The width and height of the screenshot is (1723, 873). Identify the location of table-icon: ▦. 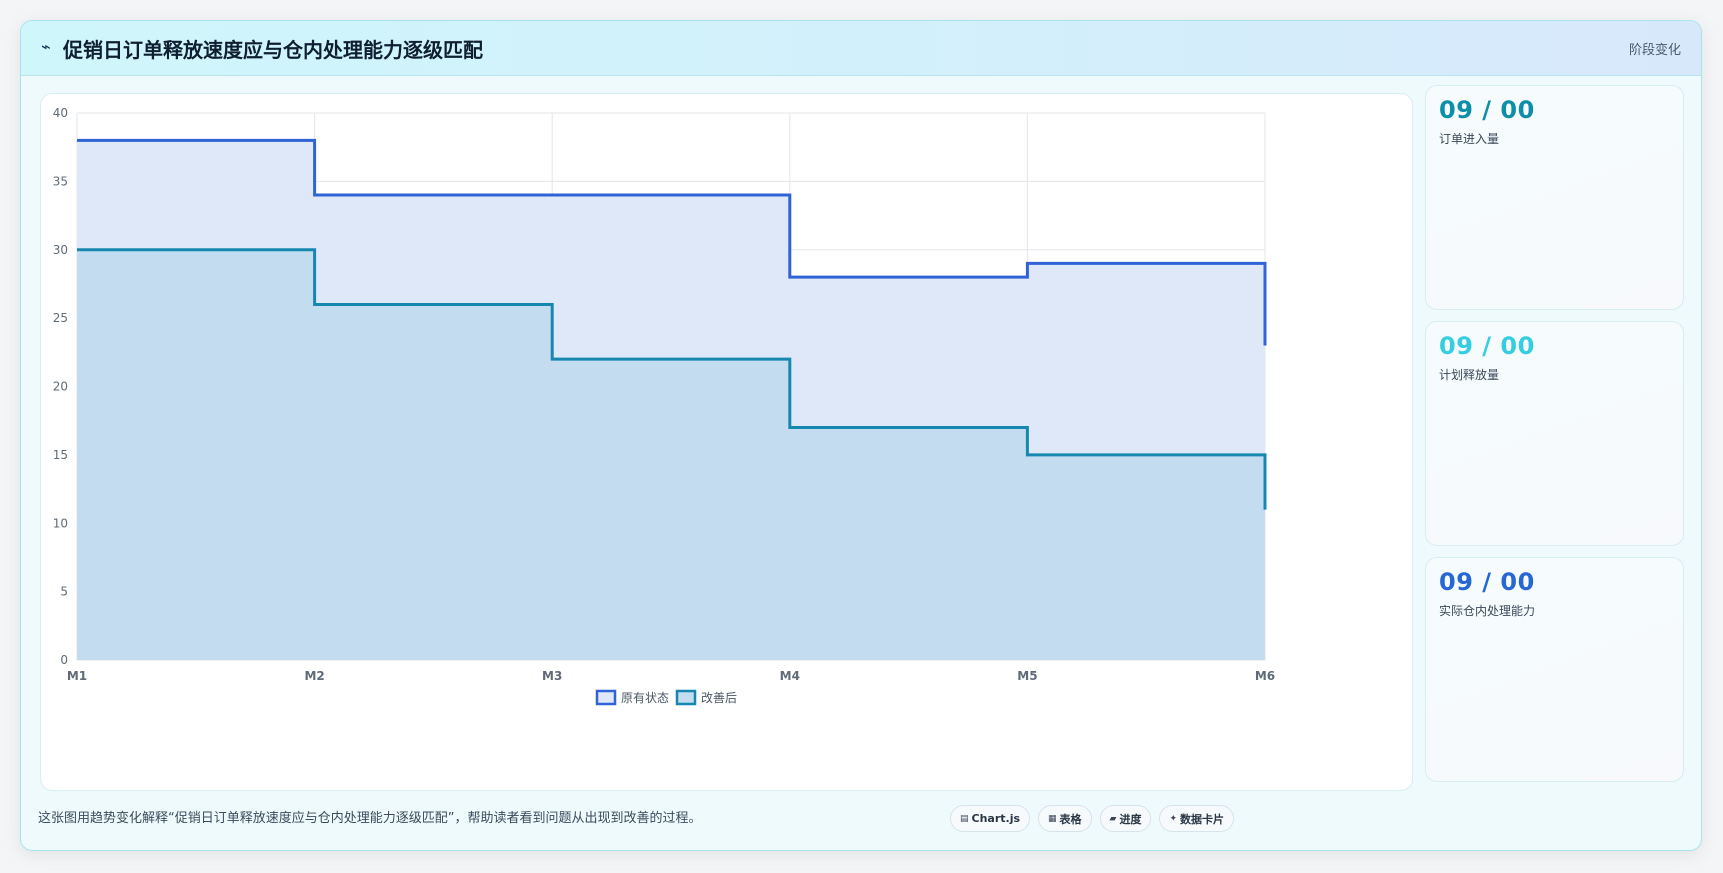
(1052, 818).